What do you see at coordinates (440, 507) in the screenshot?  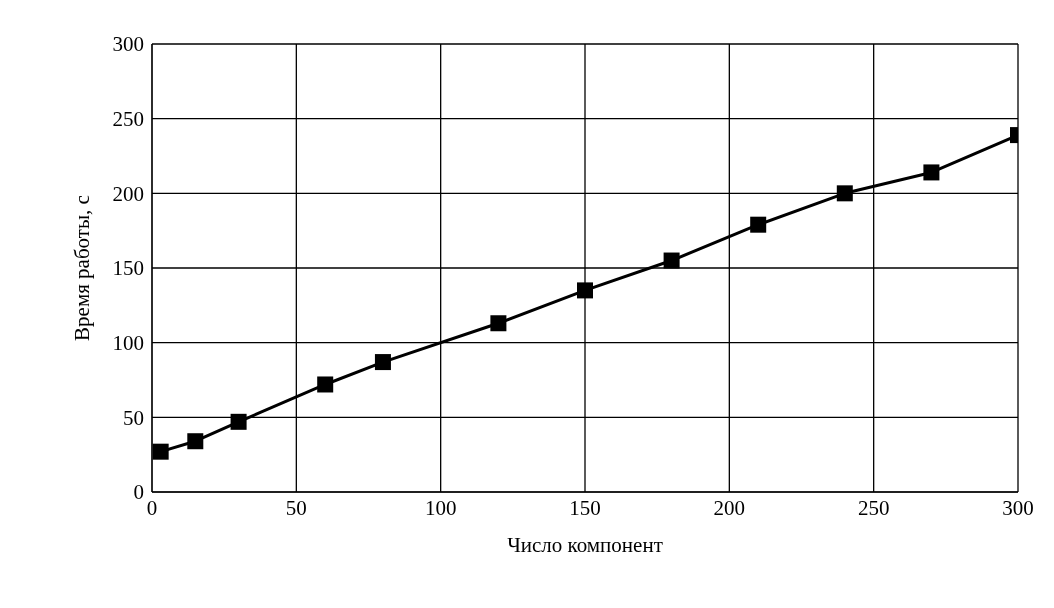 I see `x-tick-label: 100` at bounding box center [440, 507].